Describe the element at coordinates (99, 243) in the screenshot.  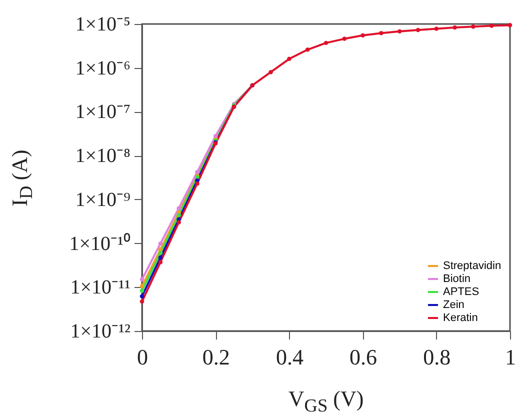
I see `y-tick-label: 1×10⁻¹⁰` at that location.